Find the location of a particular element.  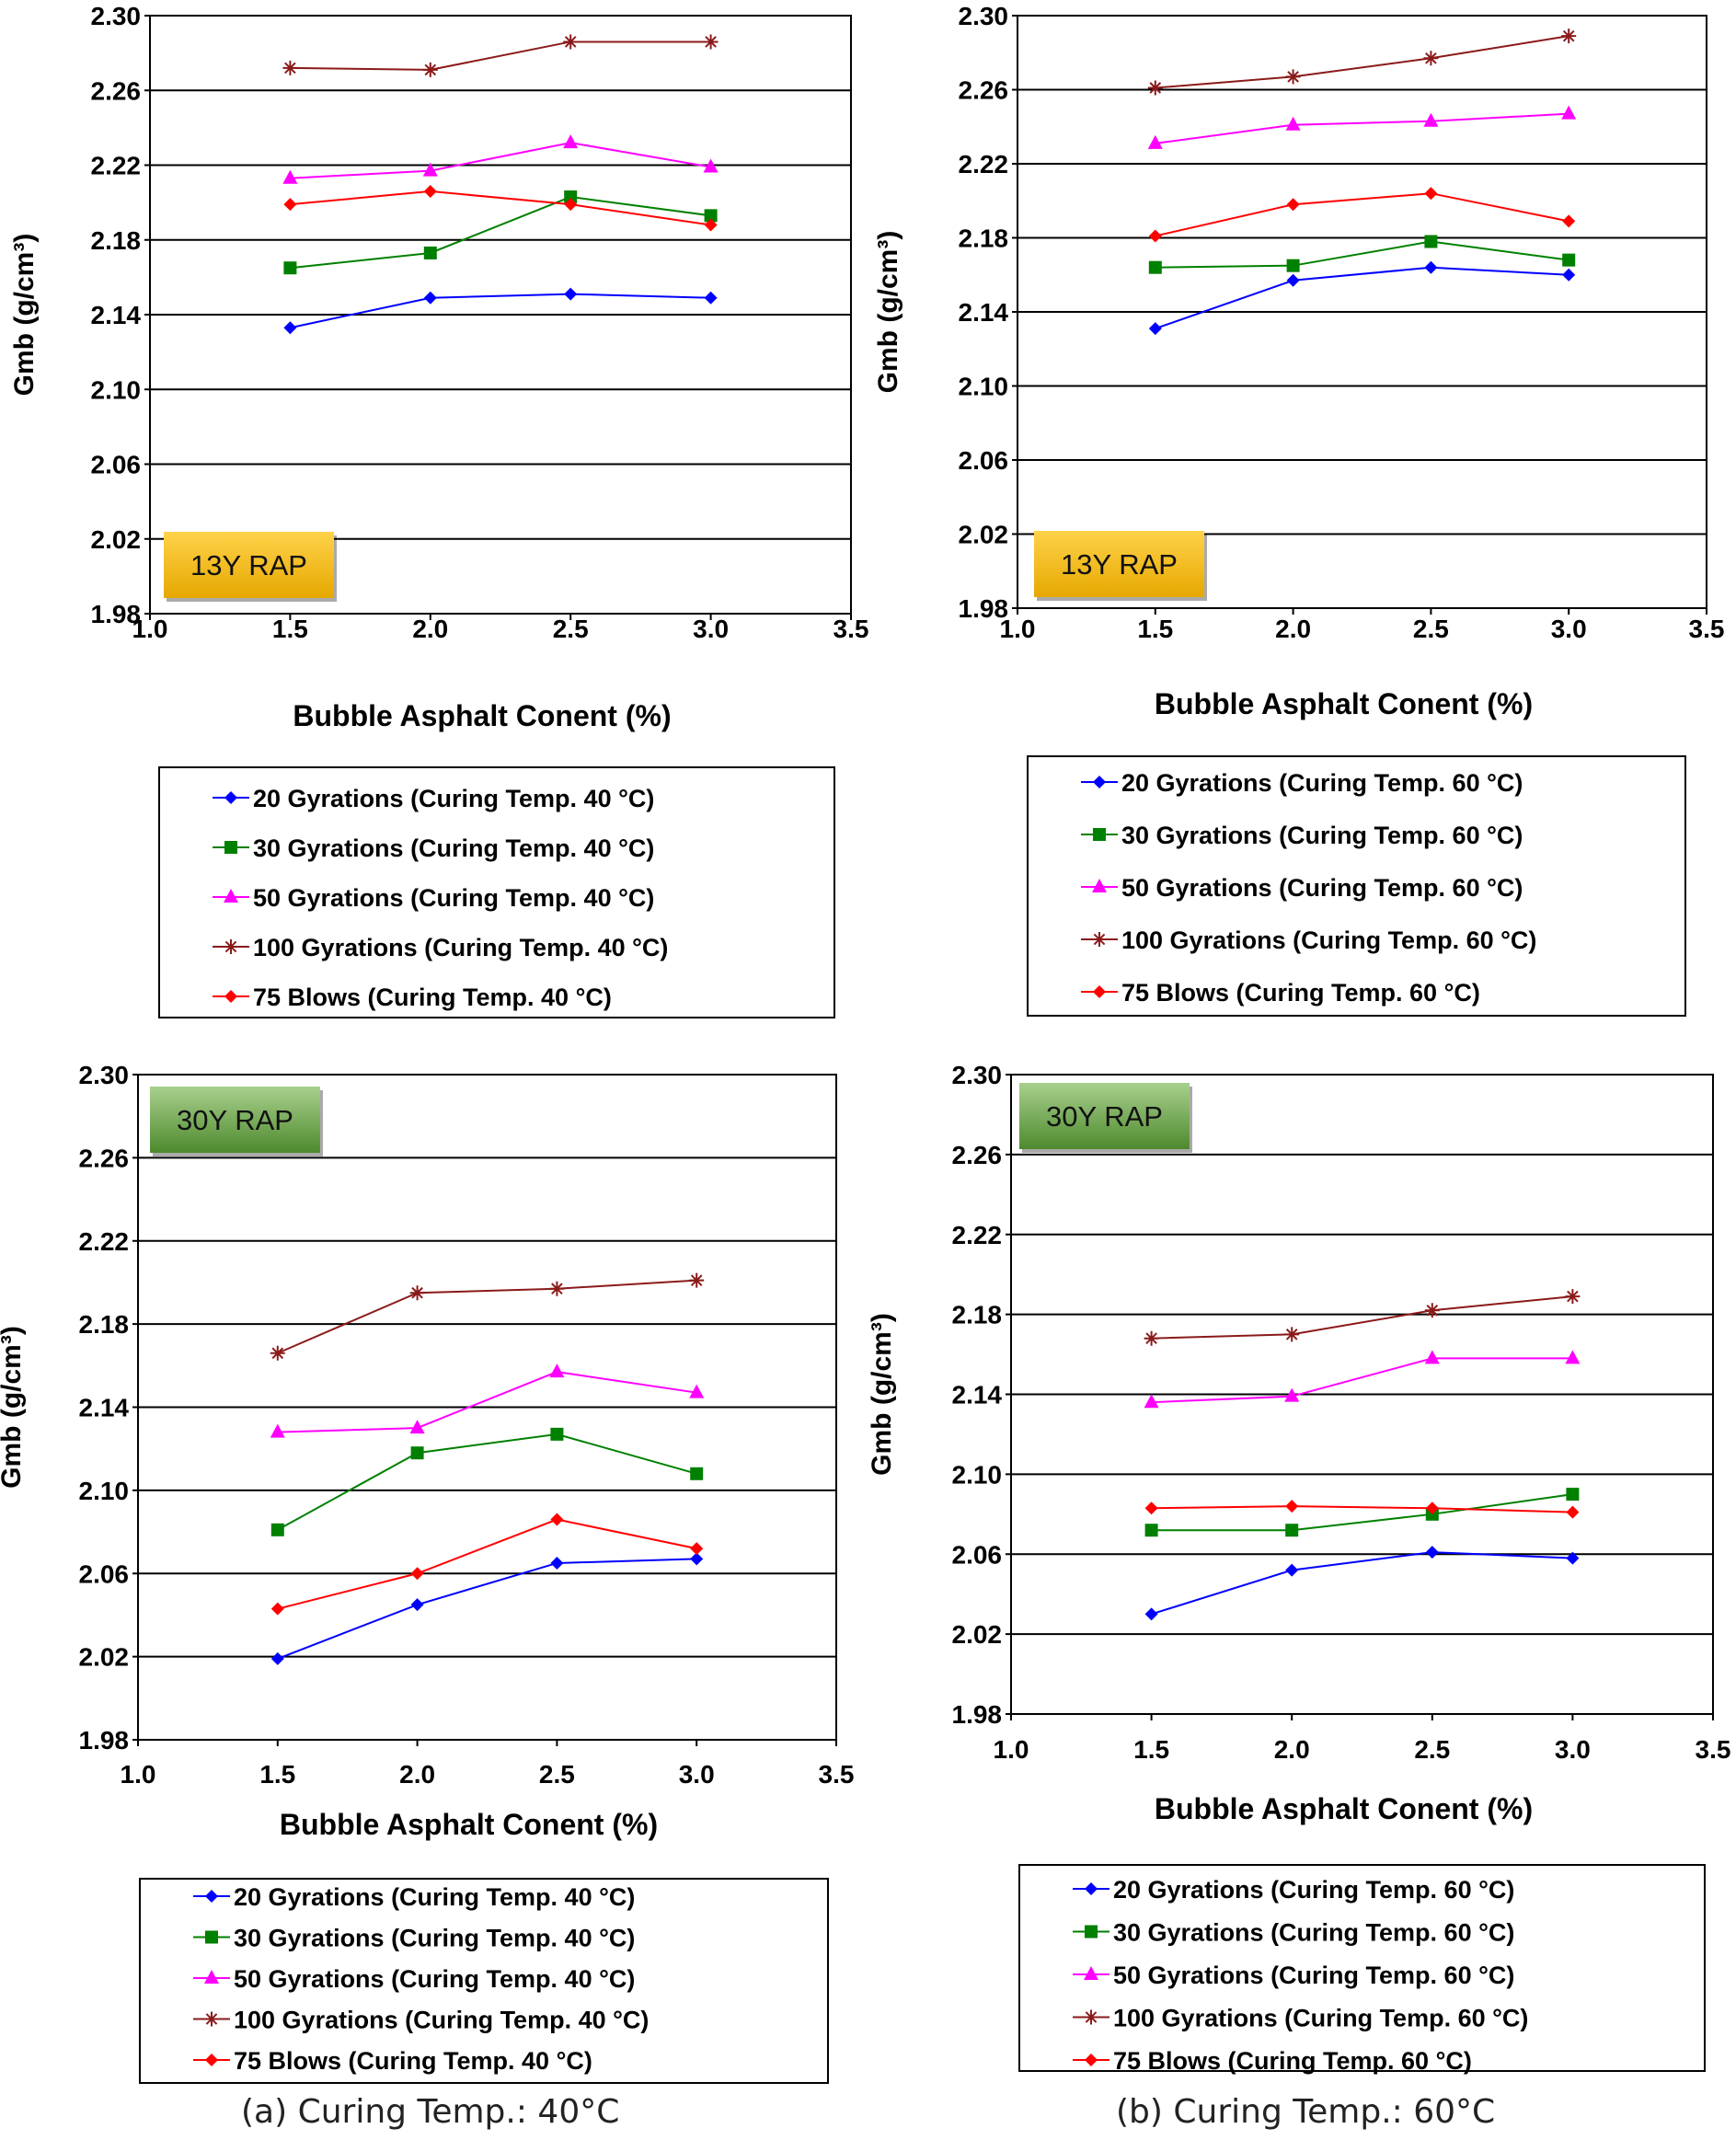

legend-label: 75 Blows (Curing Temp. 60 °C) is located at coordinates (1292, 2061).